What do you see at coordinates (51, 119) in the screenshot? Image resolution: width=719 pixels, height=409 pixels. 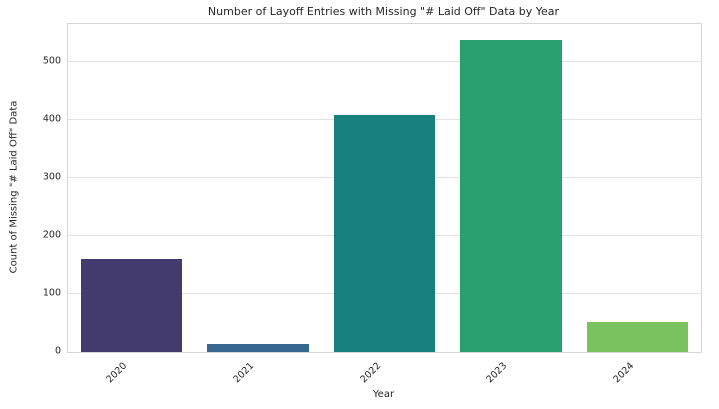 I see `y-tick-label-400: 400` at bounding box center [51, 119].